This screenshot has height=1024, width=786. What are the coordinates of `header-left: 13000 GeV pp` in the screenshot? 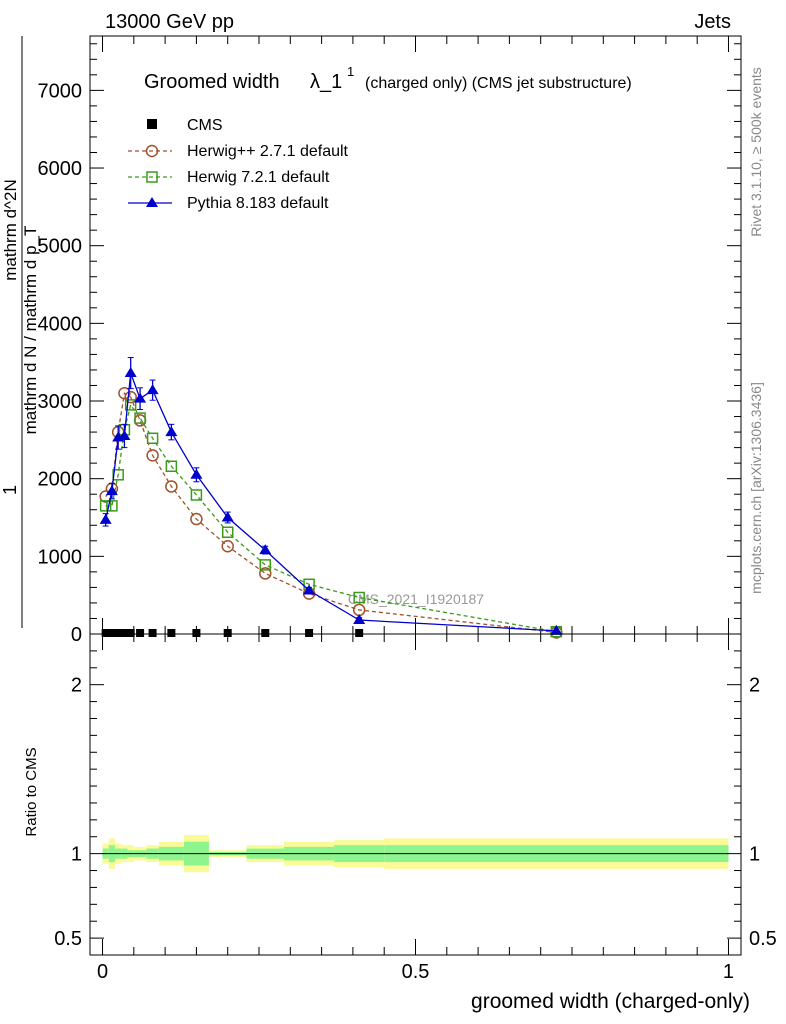 It's located at (169, 22).